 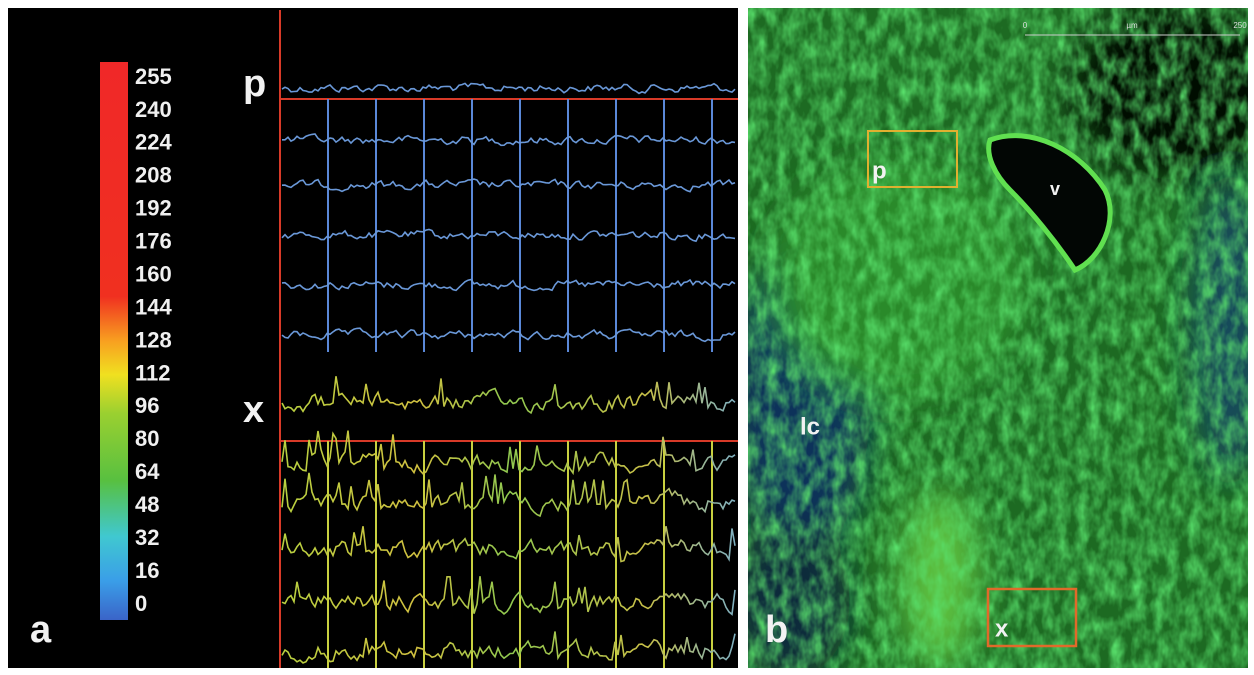 What do you see at coordinates (879, 170) in the screenshot?
I see `region-label: p` at bounding box center [879, 170].